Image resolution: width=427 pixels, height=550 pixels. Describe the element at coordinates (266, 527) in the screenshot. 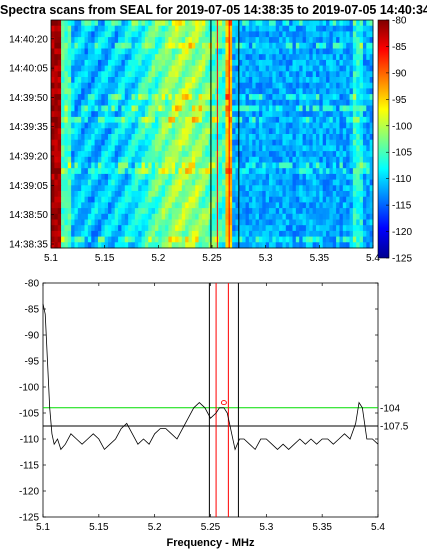

I see `line-xtick-label: 5.3` at that location.